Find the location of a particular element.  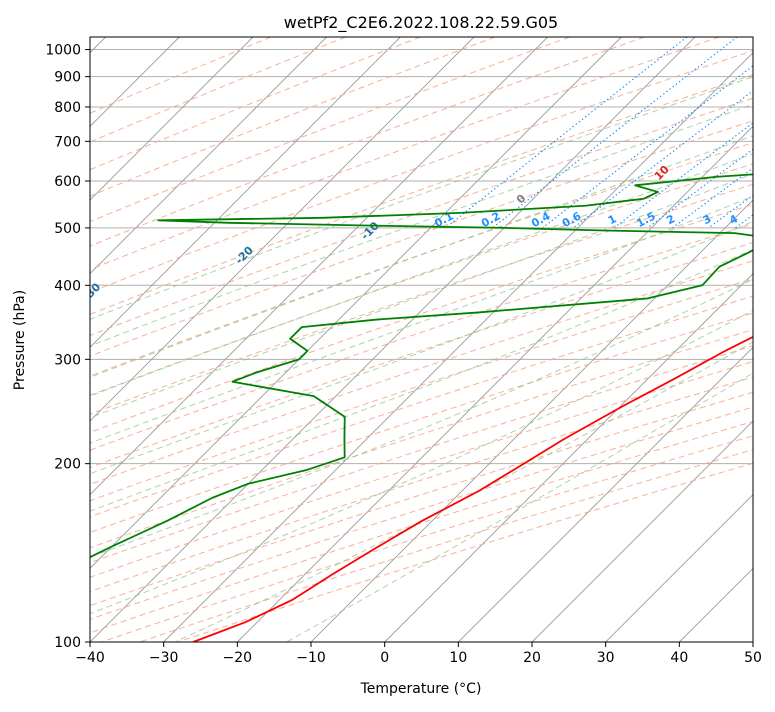

x-axis: −40 −30 −20 −10 0 10 20 30 40 50 is located at coordinates (418, 654).